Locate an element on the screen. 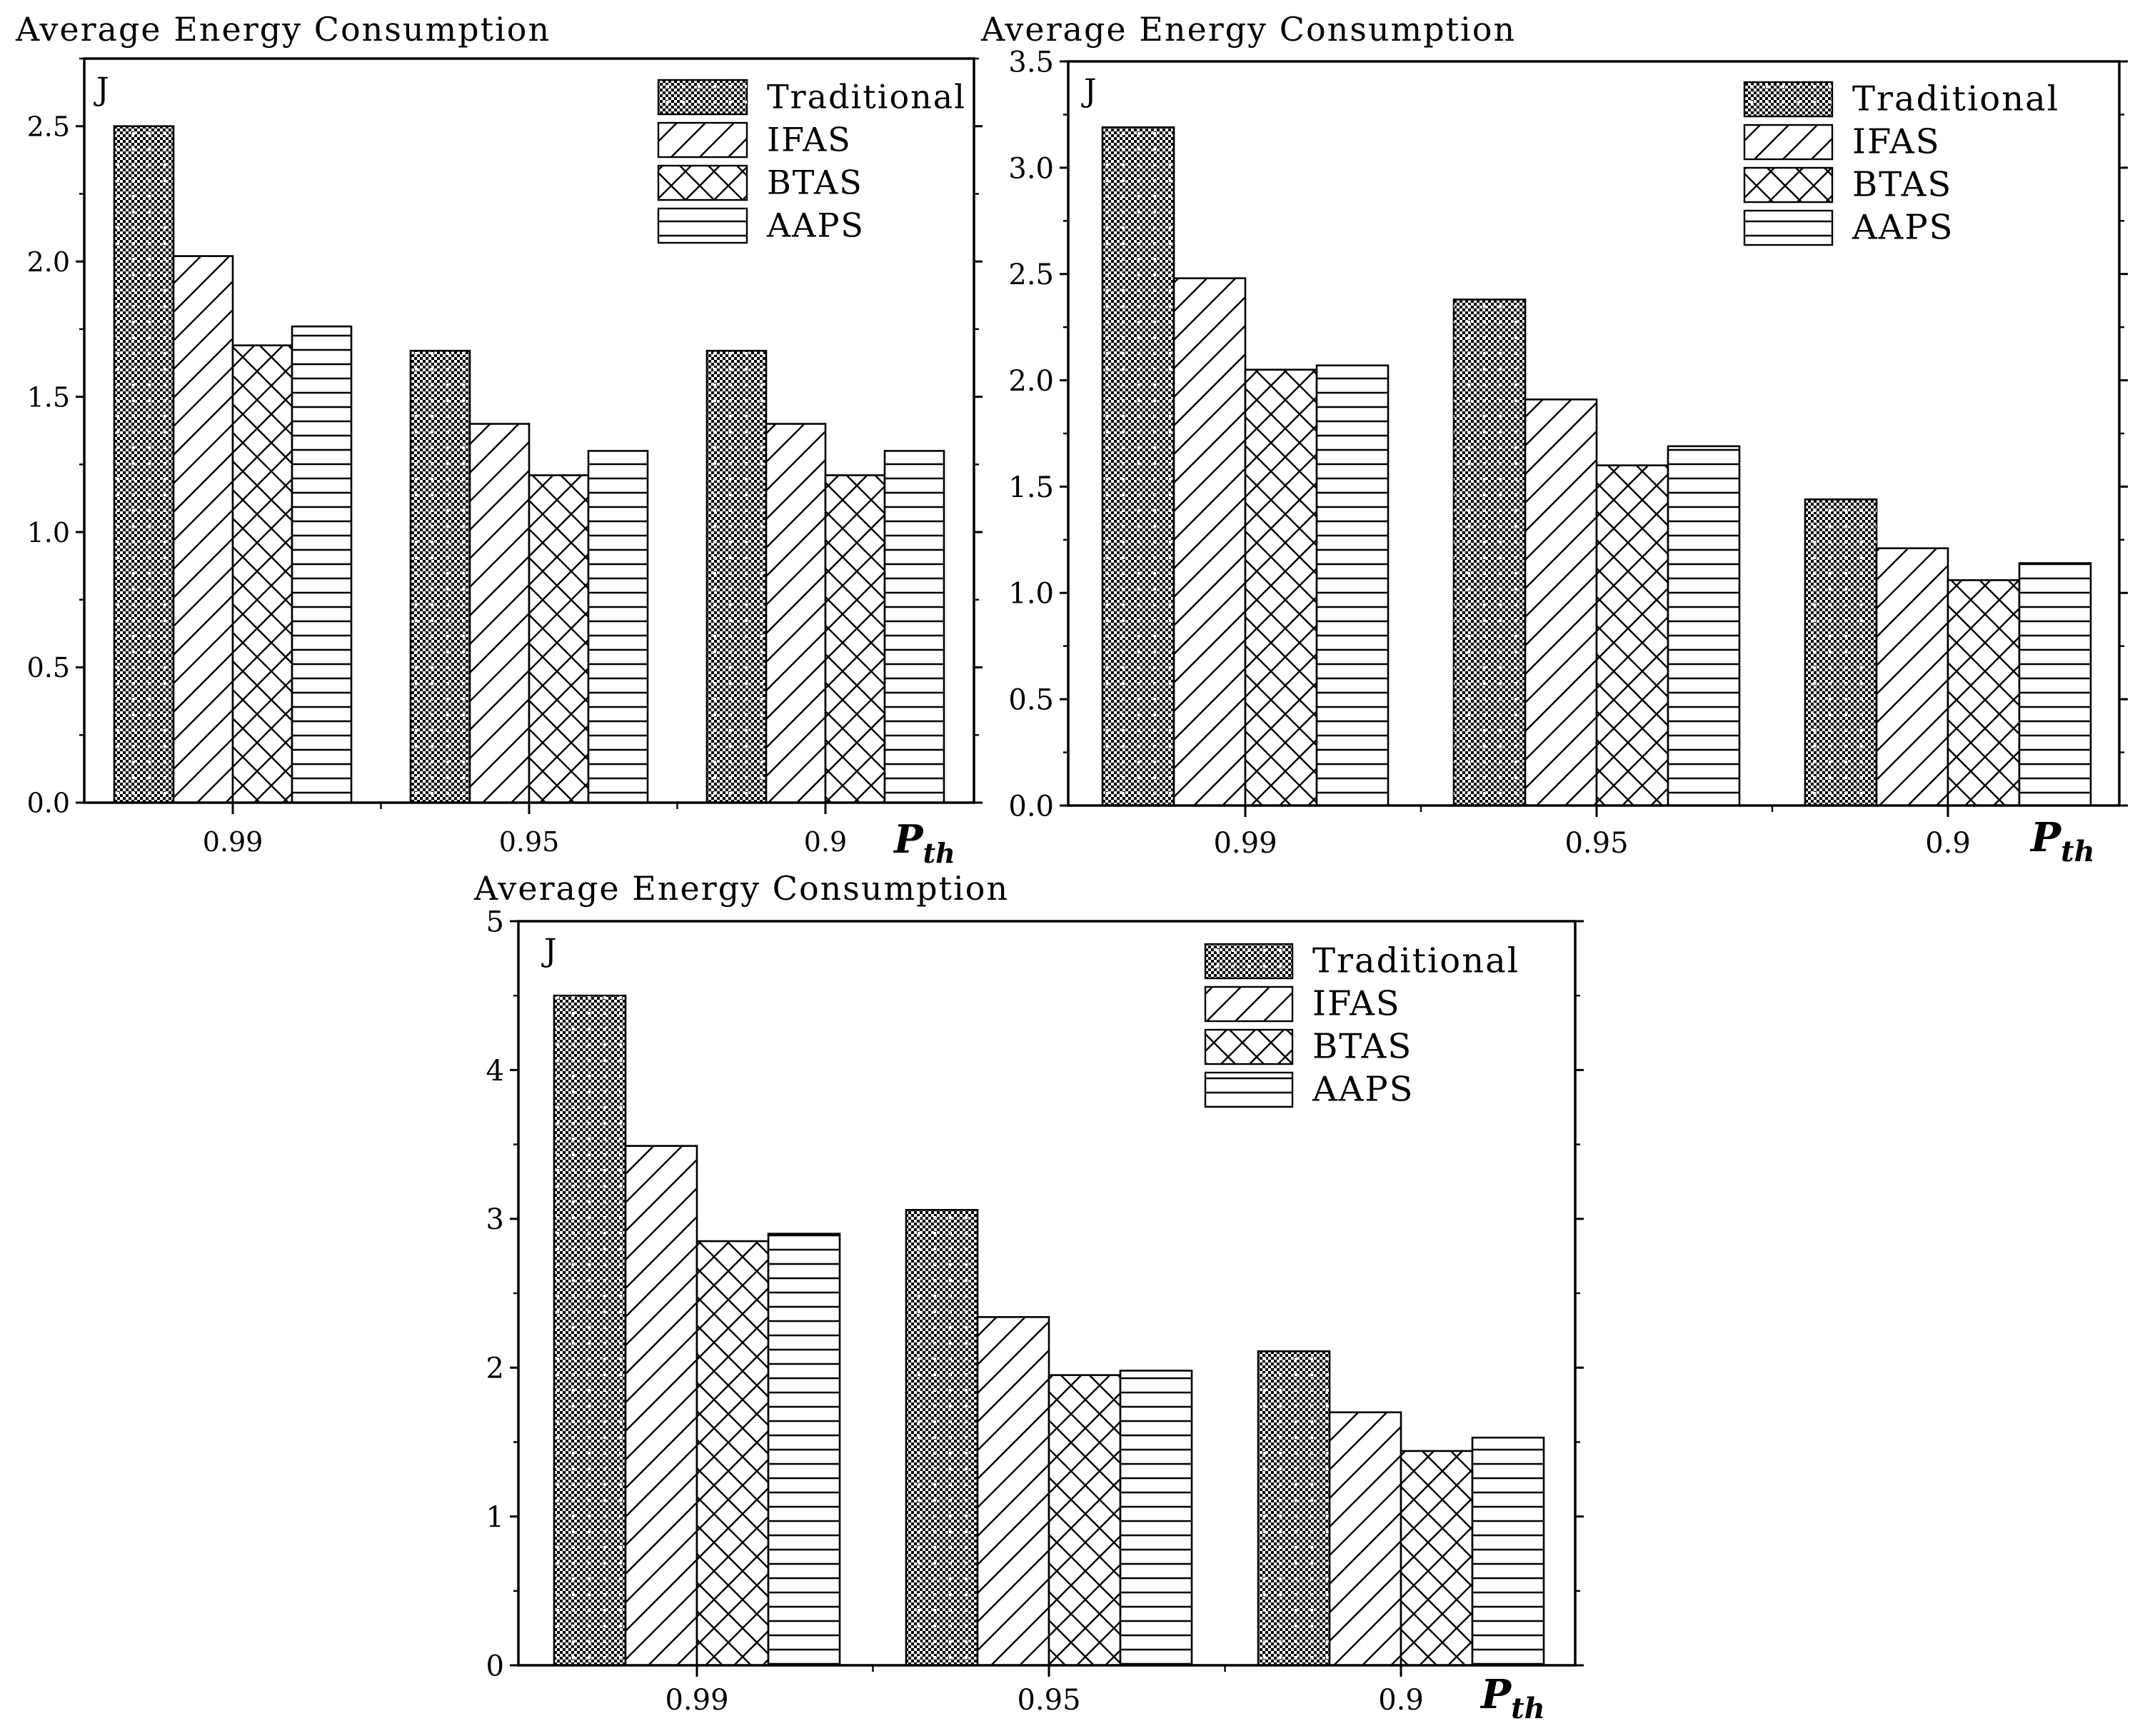 The image size is (2140, 1736). y-tick-label: 3 is located at coordinates (495, 1219).